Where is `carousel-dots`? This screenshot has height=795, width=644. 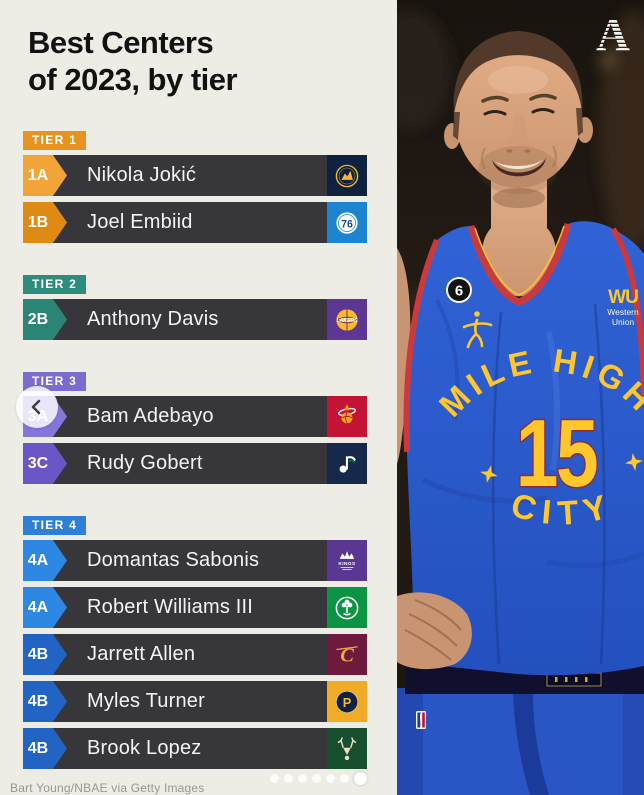
carousel-dots is located at coordinates (318, 778).